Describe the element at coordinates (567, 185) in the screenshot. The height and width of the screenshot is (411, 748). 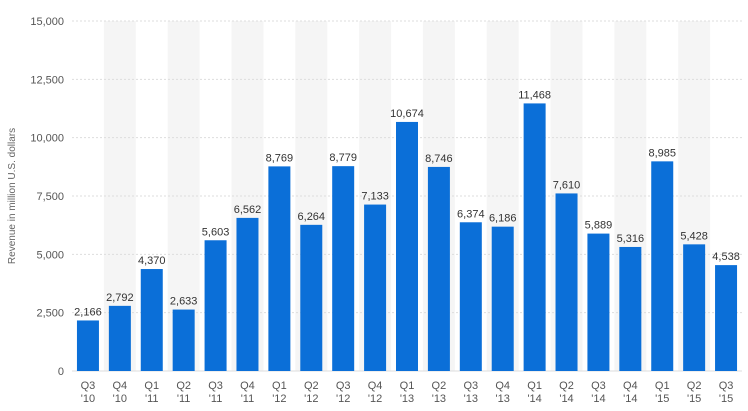
I see `data-label: 7,610` at that location.